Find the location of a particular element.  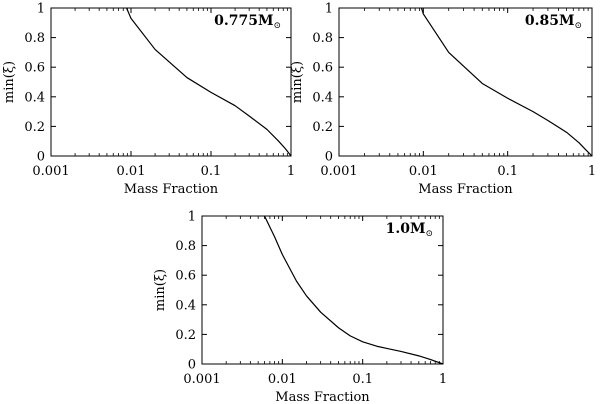

mass-value: 0.775 is located at coordinates (236, 21).